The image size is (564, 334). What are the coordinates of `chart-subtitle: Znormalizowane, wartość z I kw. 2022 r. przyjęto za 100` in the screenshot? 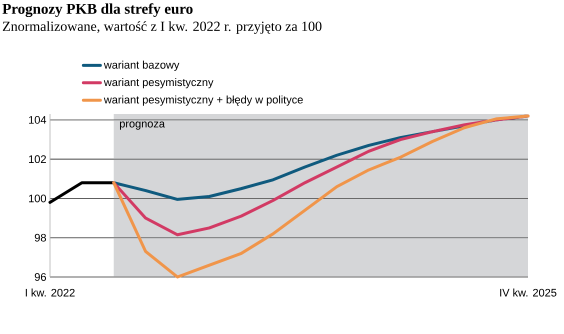 It's located at (162, 27).